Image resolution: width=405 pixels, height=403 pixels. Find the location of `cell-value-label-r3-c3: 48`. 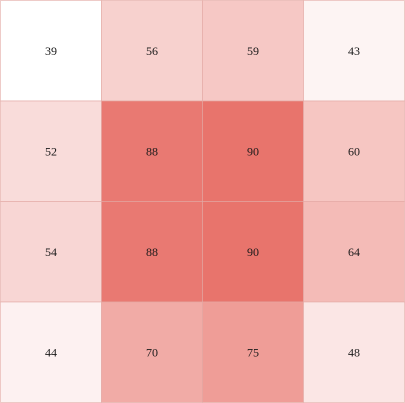

cell-value-label-r3-c3: 48 is located at coordinates (354, 352).